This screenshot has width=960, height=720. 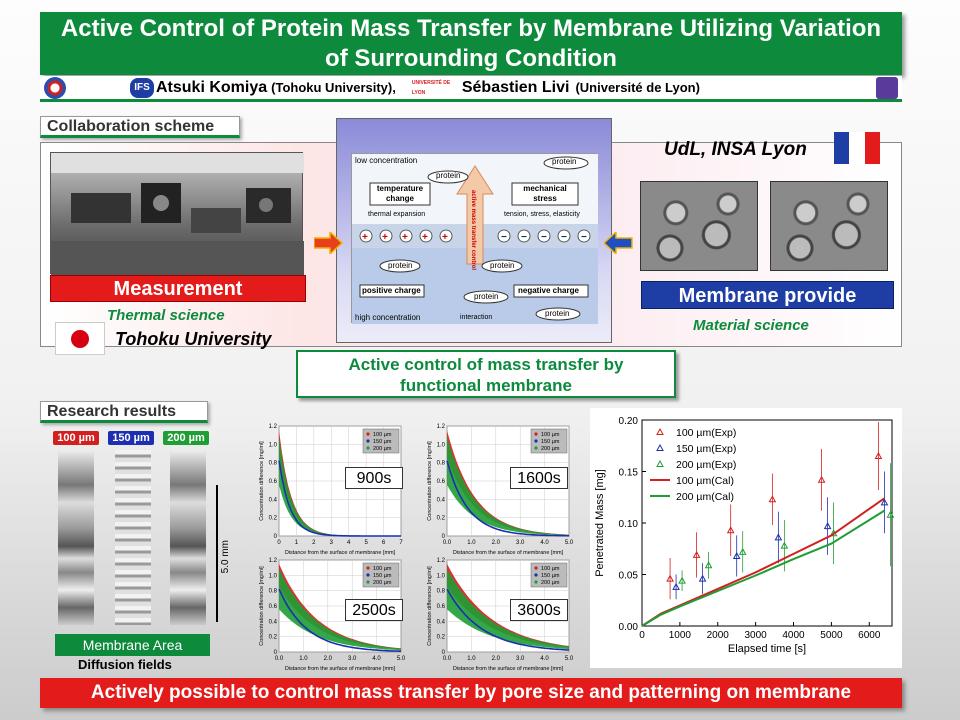 I want to click on active-control-line-1: Active control of mass transfer by, so click(x=486, y=364).